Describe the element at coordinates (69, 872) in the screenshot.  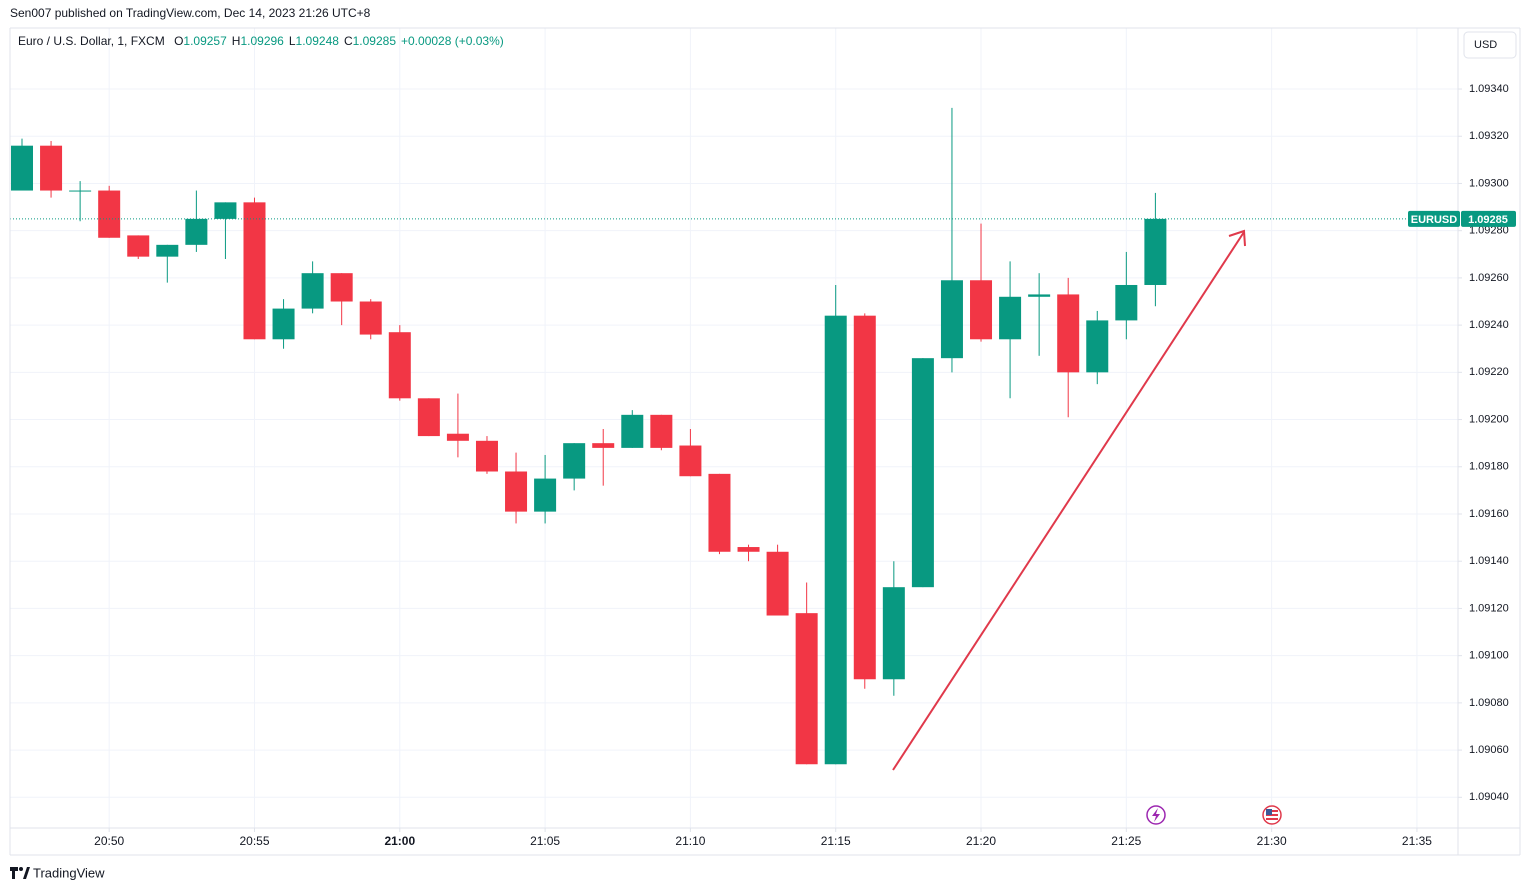
I see `footer-brand: TradingView` at that location.